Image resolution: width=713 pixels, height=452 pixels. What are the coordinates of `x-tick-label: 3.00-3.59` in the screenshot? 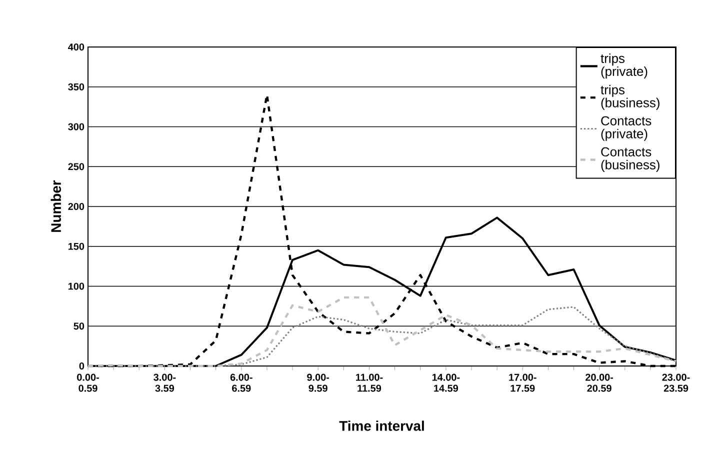 It's located at (165, 383).